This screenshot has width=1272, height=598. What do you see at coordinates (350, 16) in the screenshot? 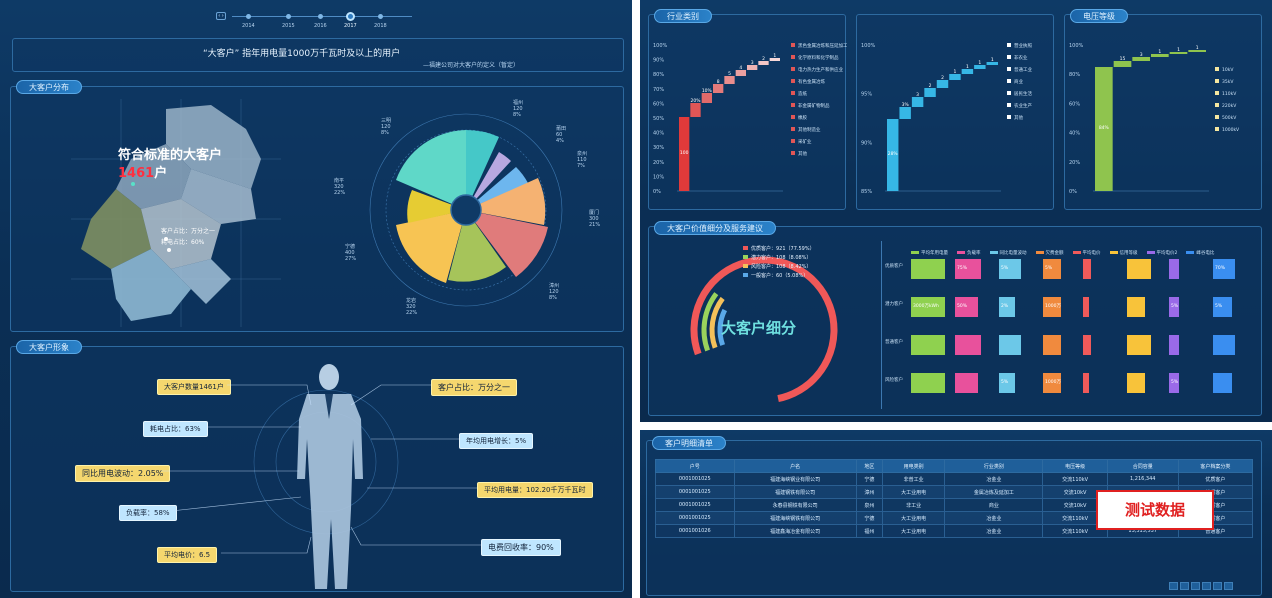
I see `timeline-dot-2017-active` at bounding box center [350, 16].